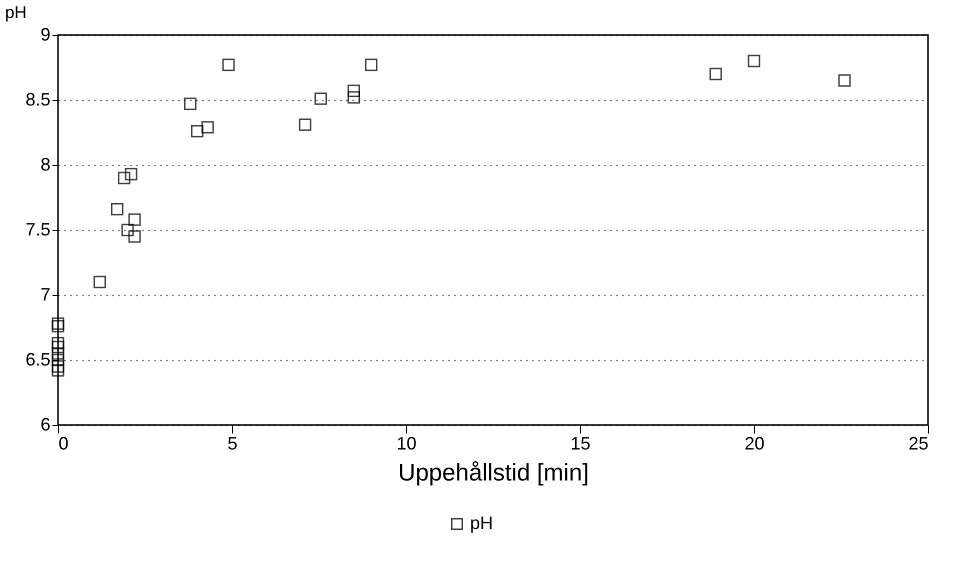 This screenshot has width=953, height=562. What do you see at coordinates (63, 444) in the screenshot?
I see `x-tick-label: 0` at bounding box center [63, 444].